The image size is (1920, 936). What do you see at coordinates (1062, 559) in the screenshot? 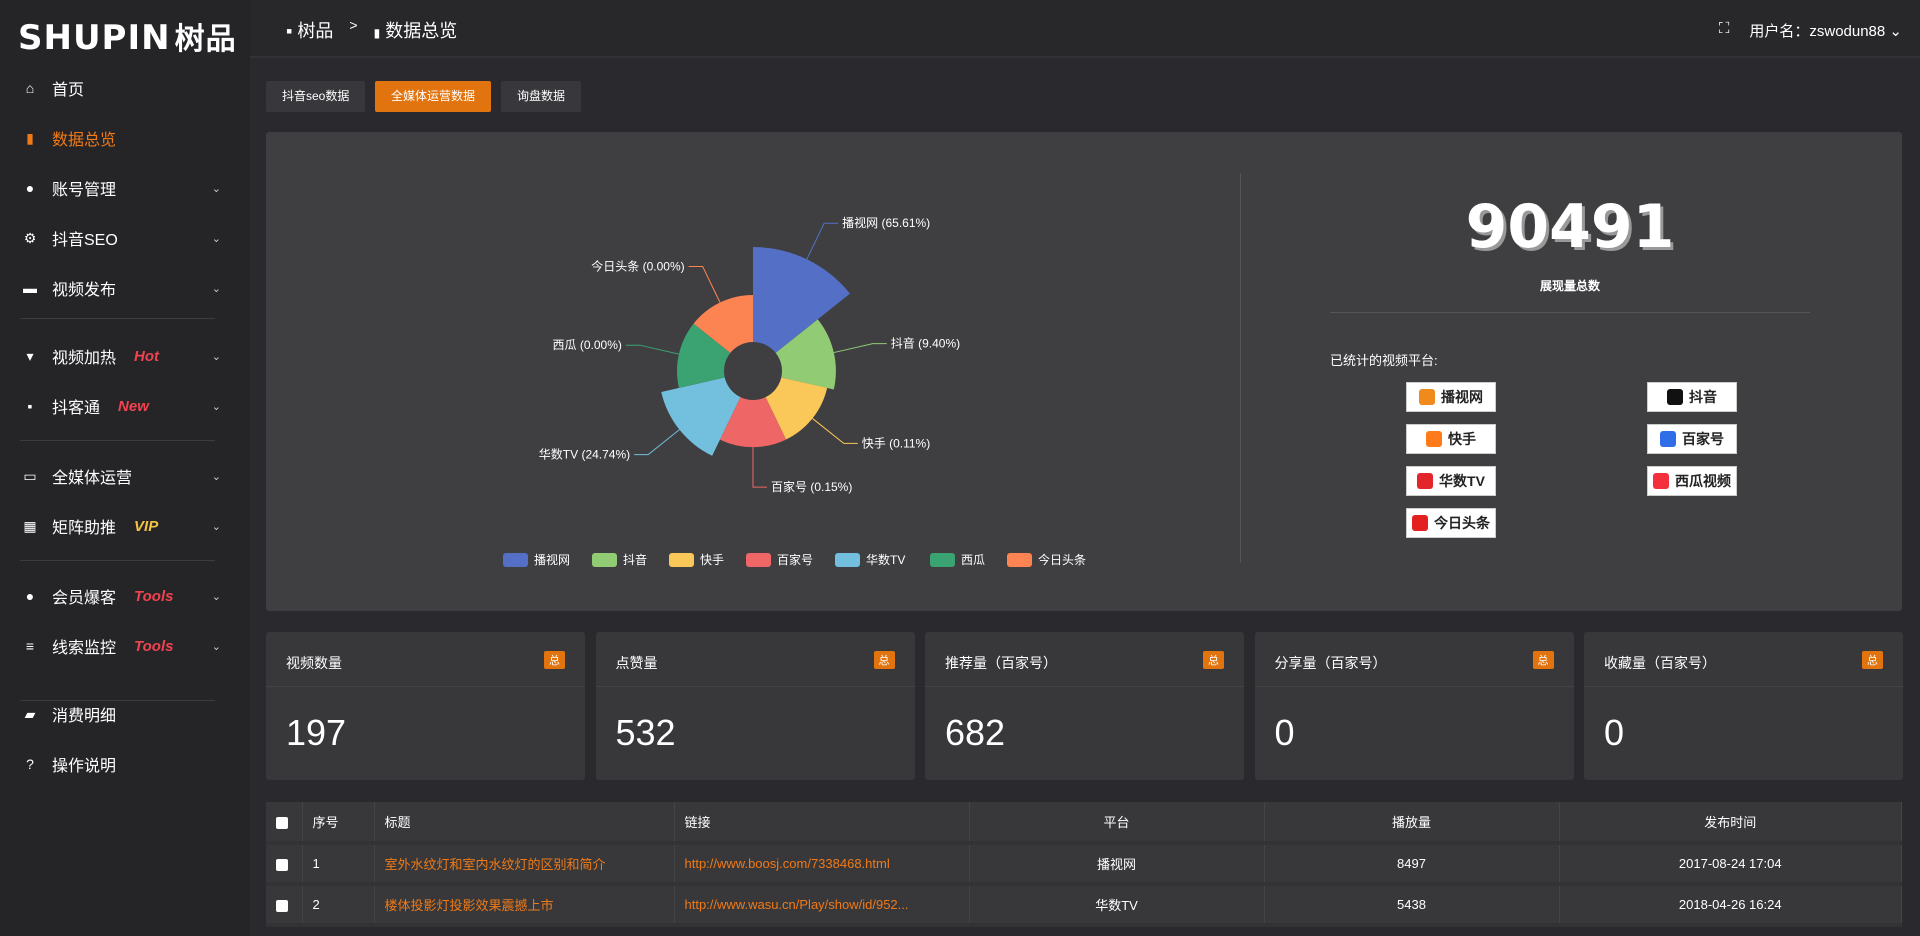
I see `legend-label: 今日头条` at bounding box center [1062, 559].